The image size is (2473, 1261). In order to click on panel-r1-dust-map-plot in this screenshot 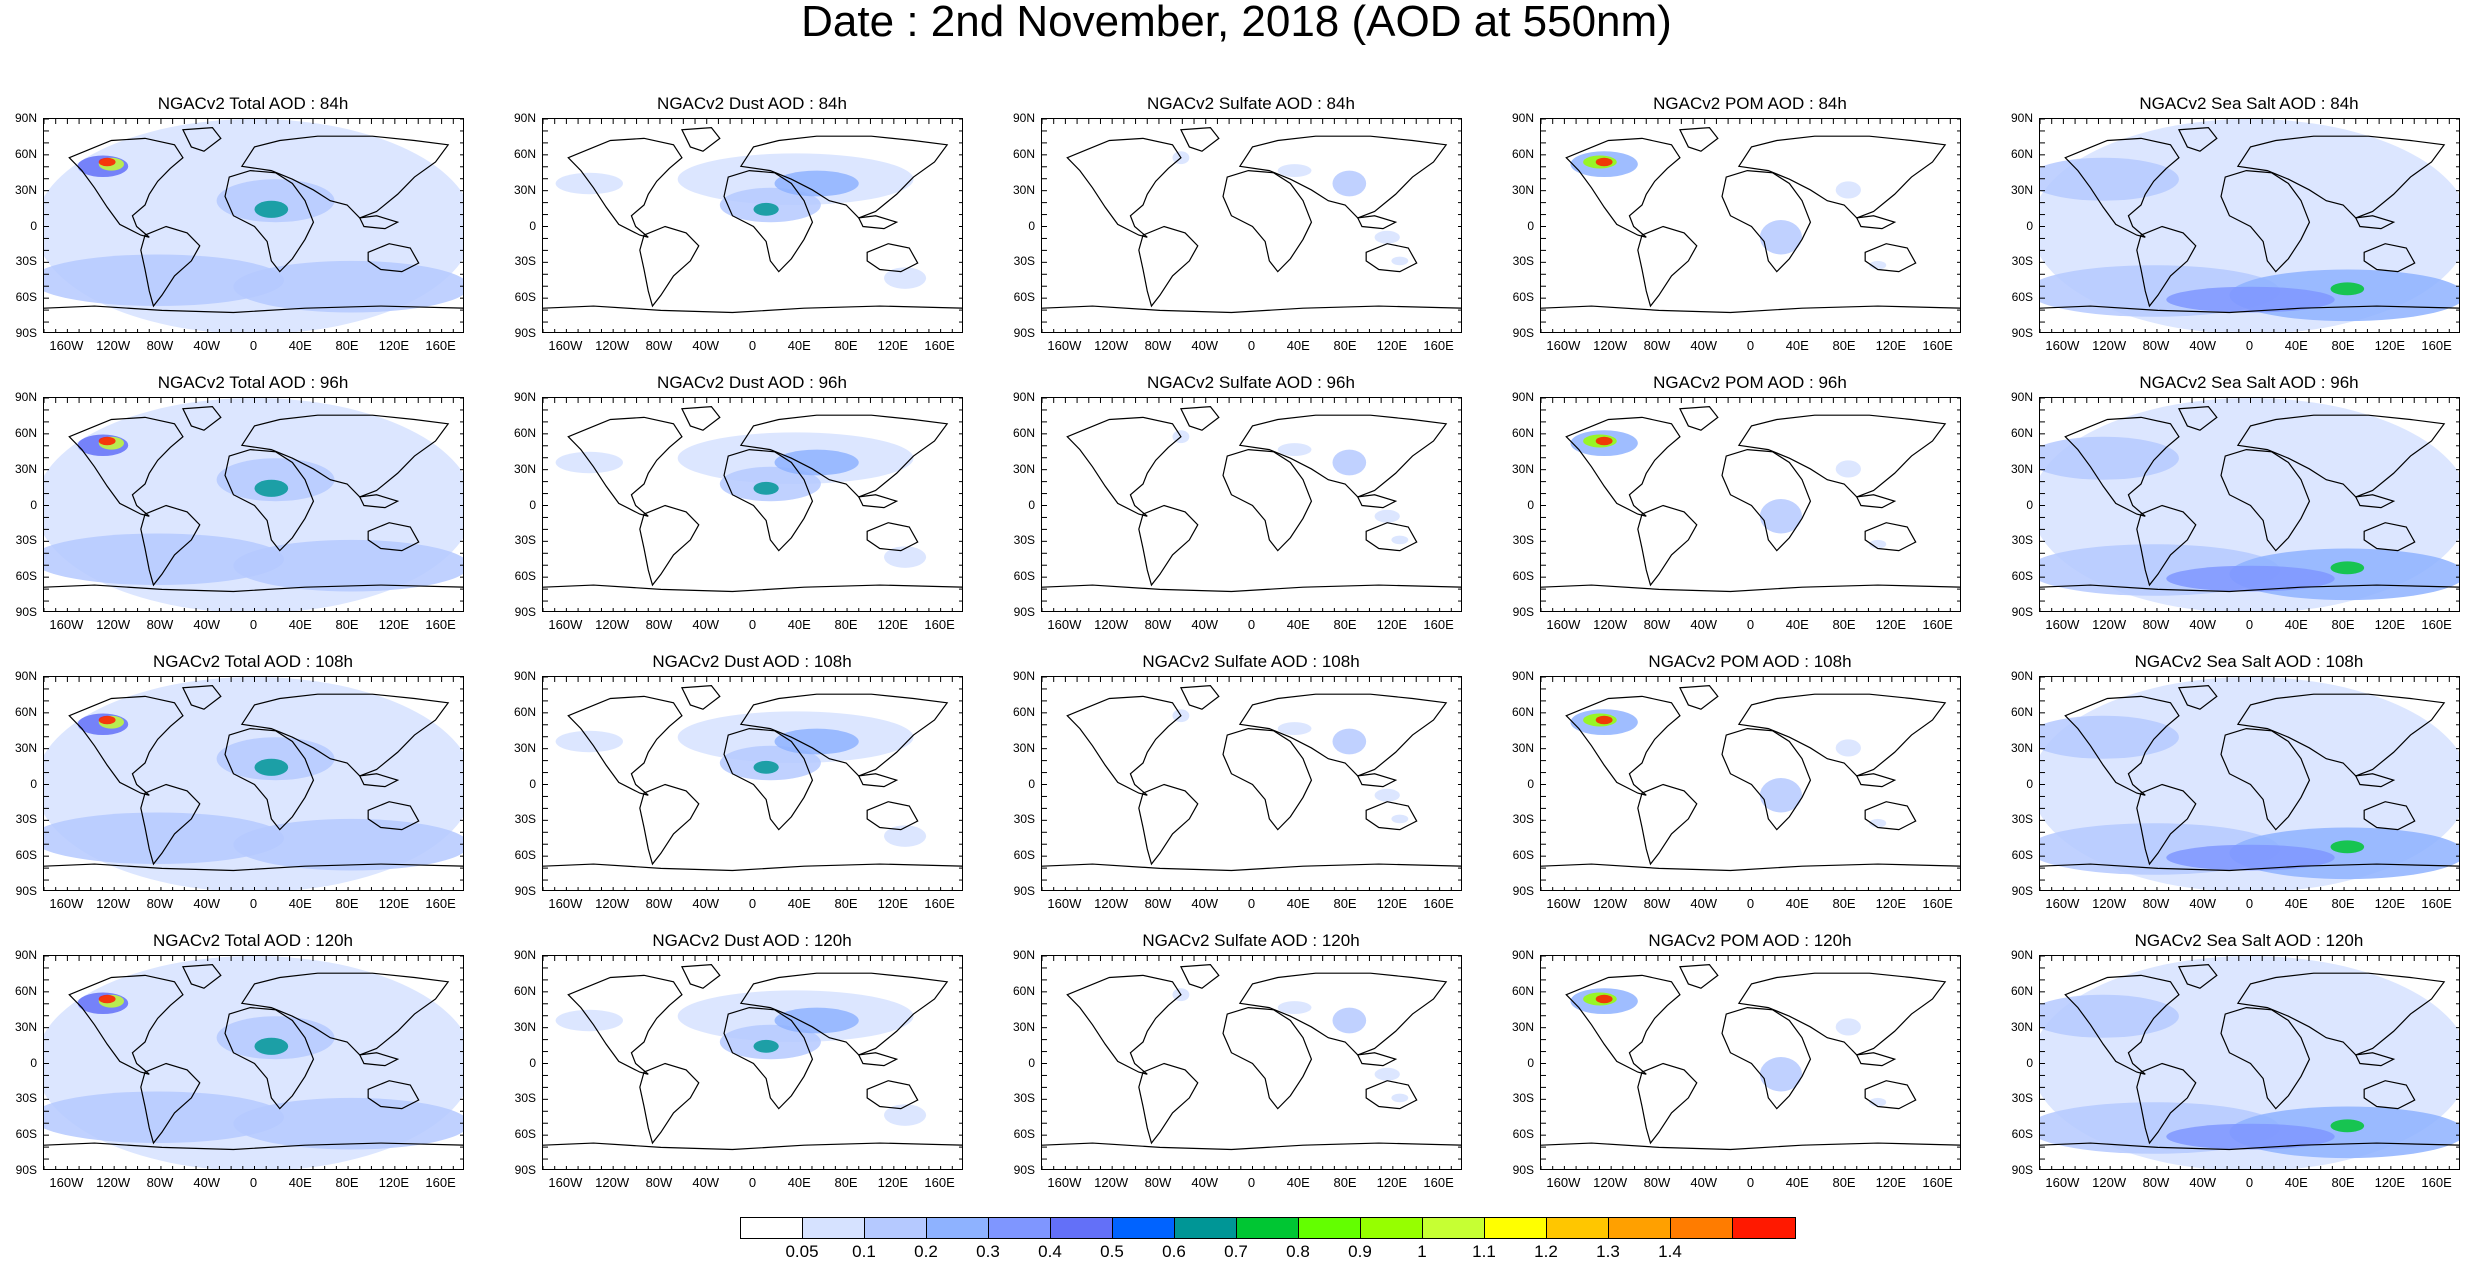, I will do `click(752, 225)`.